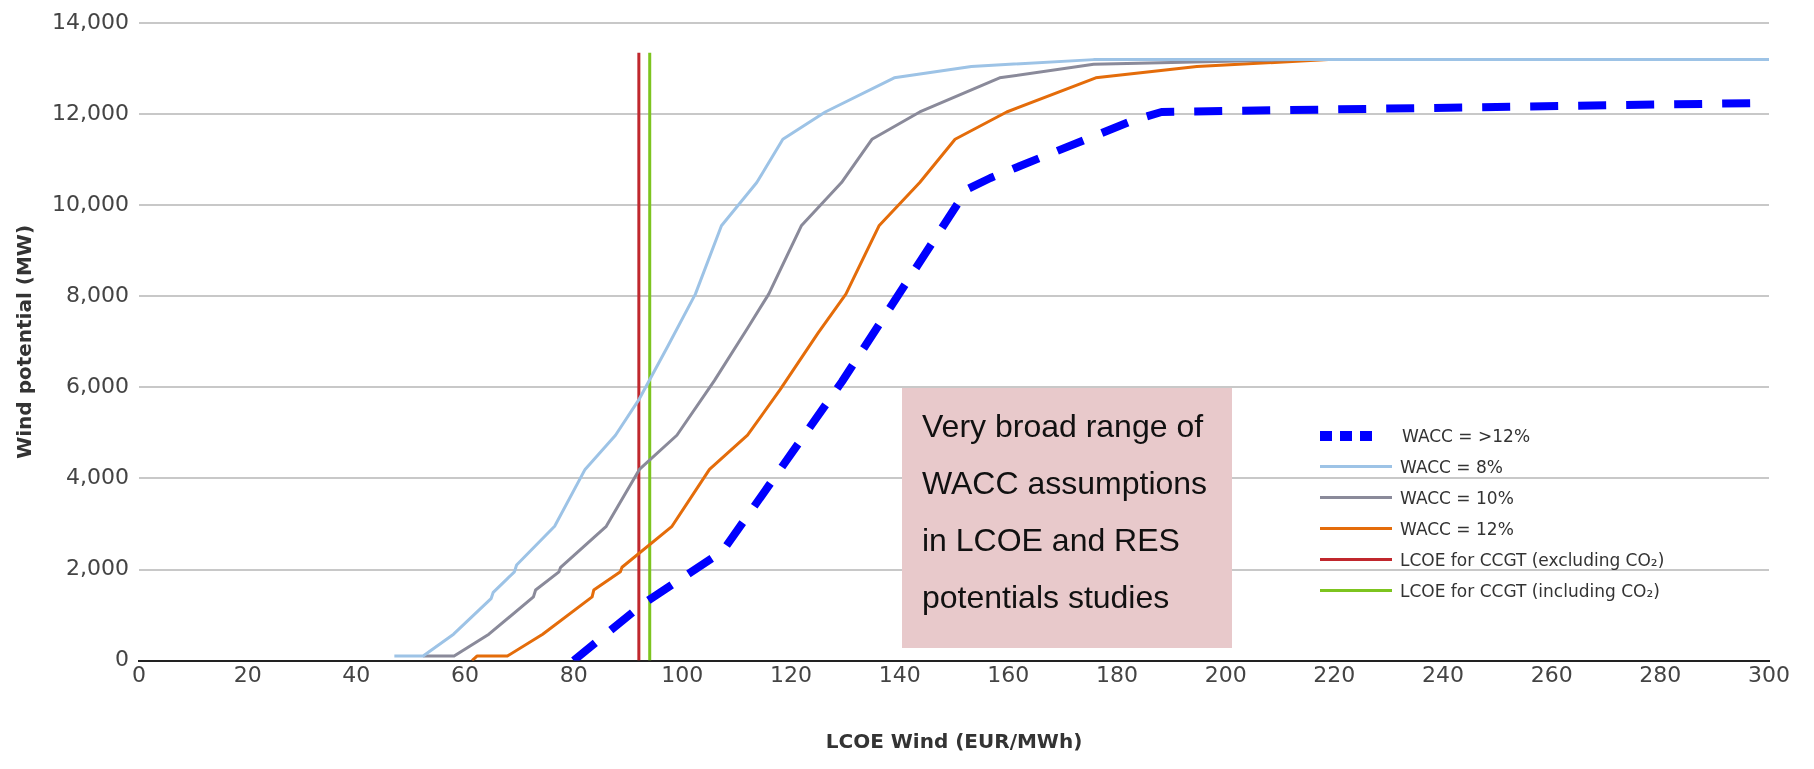  Describe the element at coordinates (1225, 674) in the screenshot. I see `x-tick-label: 200` at that location.